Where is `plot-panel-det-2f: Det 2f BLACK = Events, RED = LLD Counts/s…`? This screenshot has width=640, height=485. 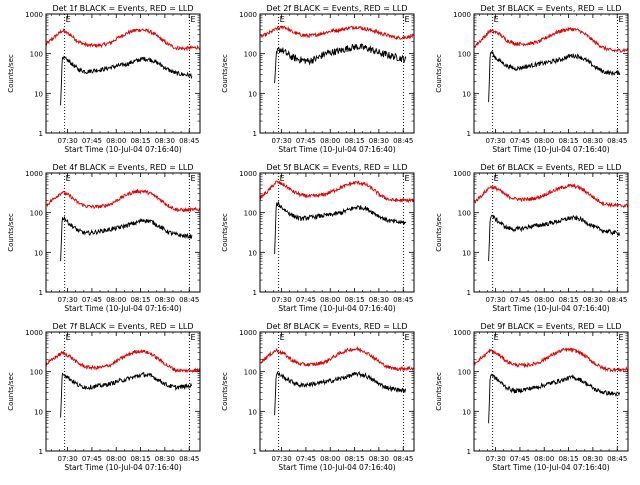 plot-panel-det-2f: Det 2f BLACK = Events, RED = LLD Counts/s… is located at coordinates (318, 79).